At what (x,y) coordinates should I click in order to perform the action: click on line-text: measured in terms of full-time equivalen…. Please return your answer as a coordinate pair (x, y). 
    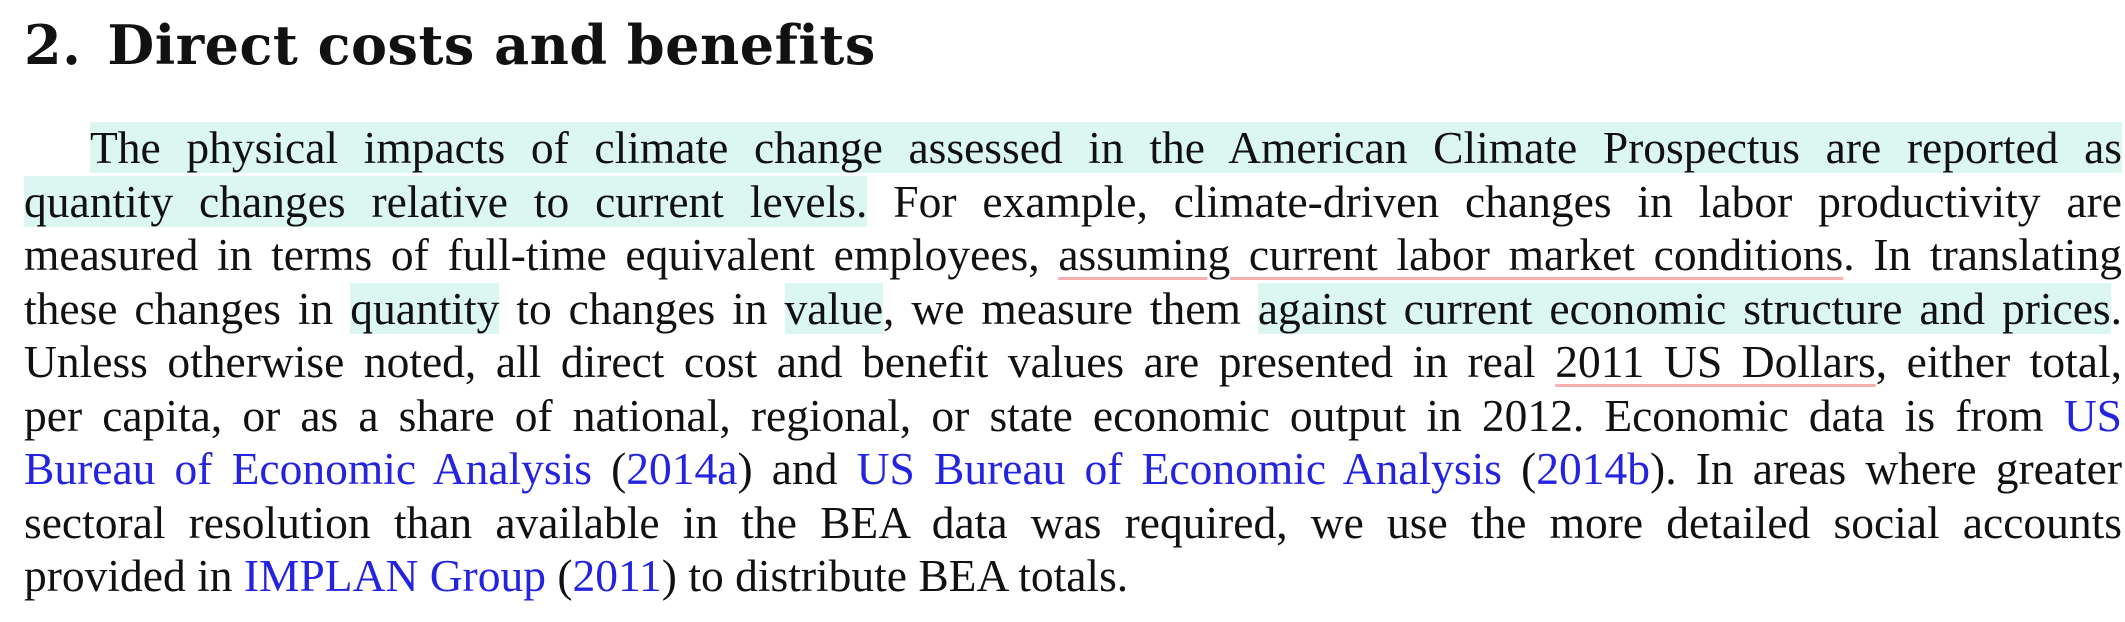
    Looking at the image, I should click on (541, 254).